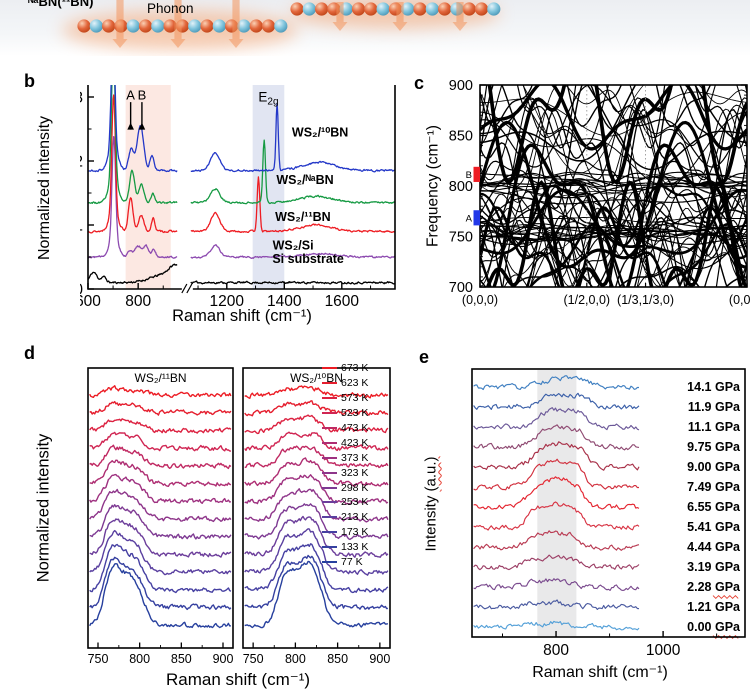  I want to click on panel-e-ylabel-text: Intensity, so click(431, 521).